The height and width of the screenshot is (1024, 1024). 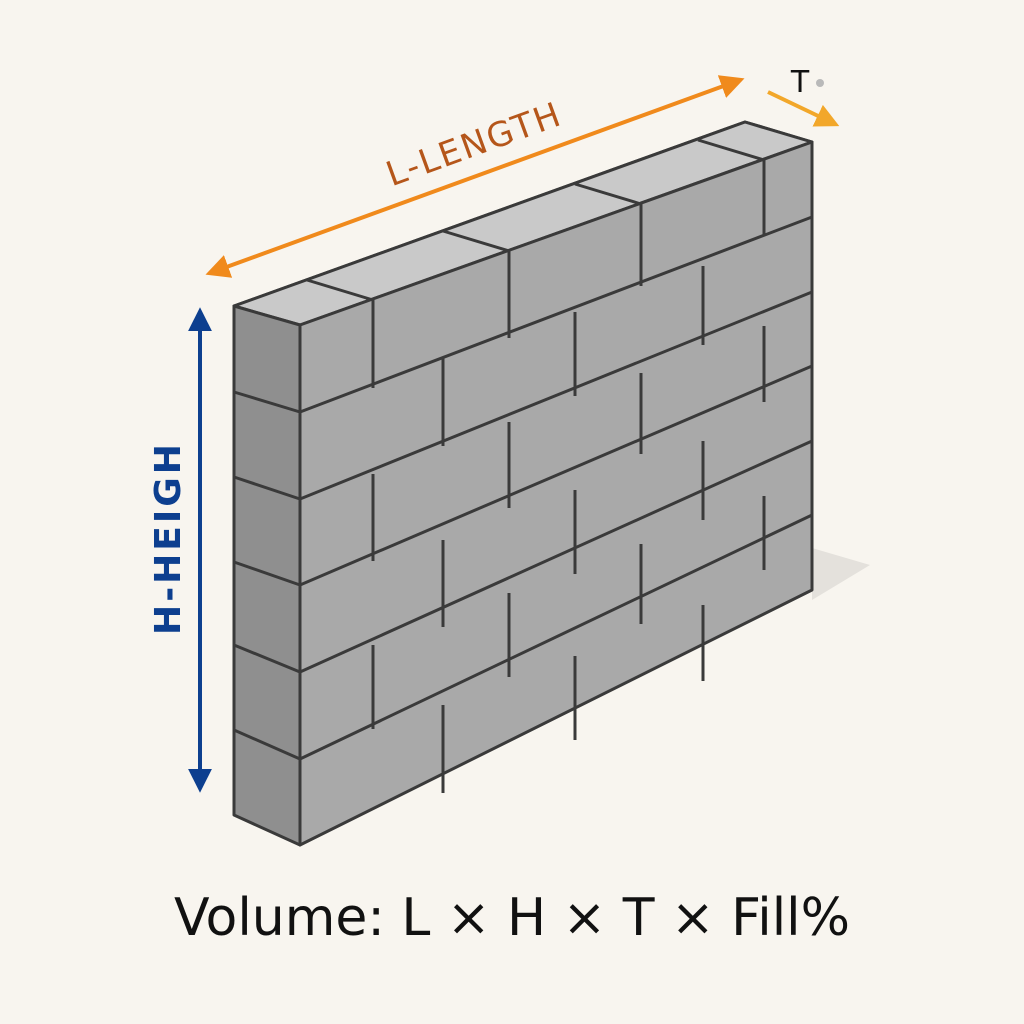 I want to click on end-course-joints, so click(x=267, y=575).